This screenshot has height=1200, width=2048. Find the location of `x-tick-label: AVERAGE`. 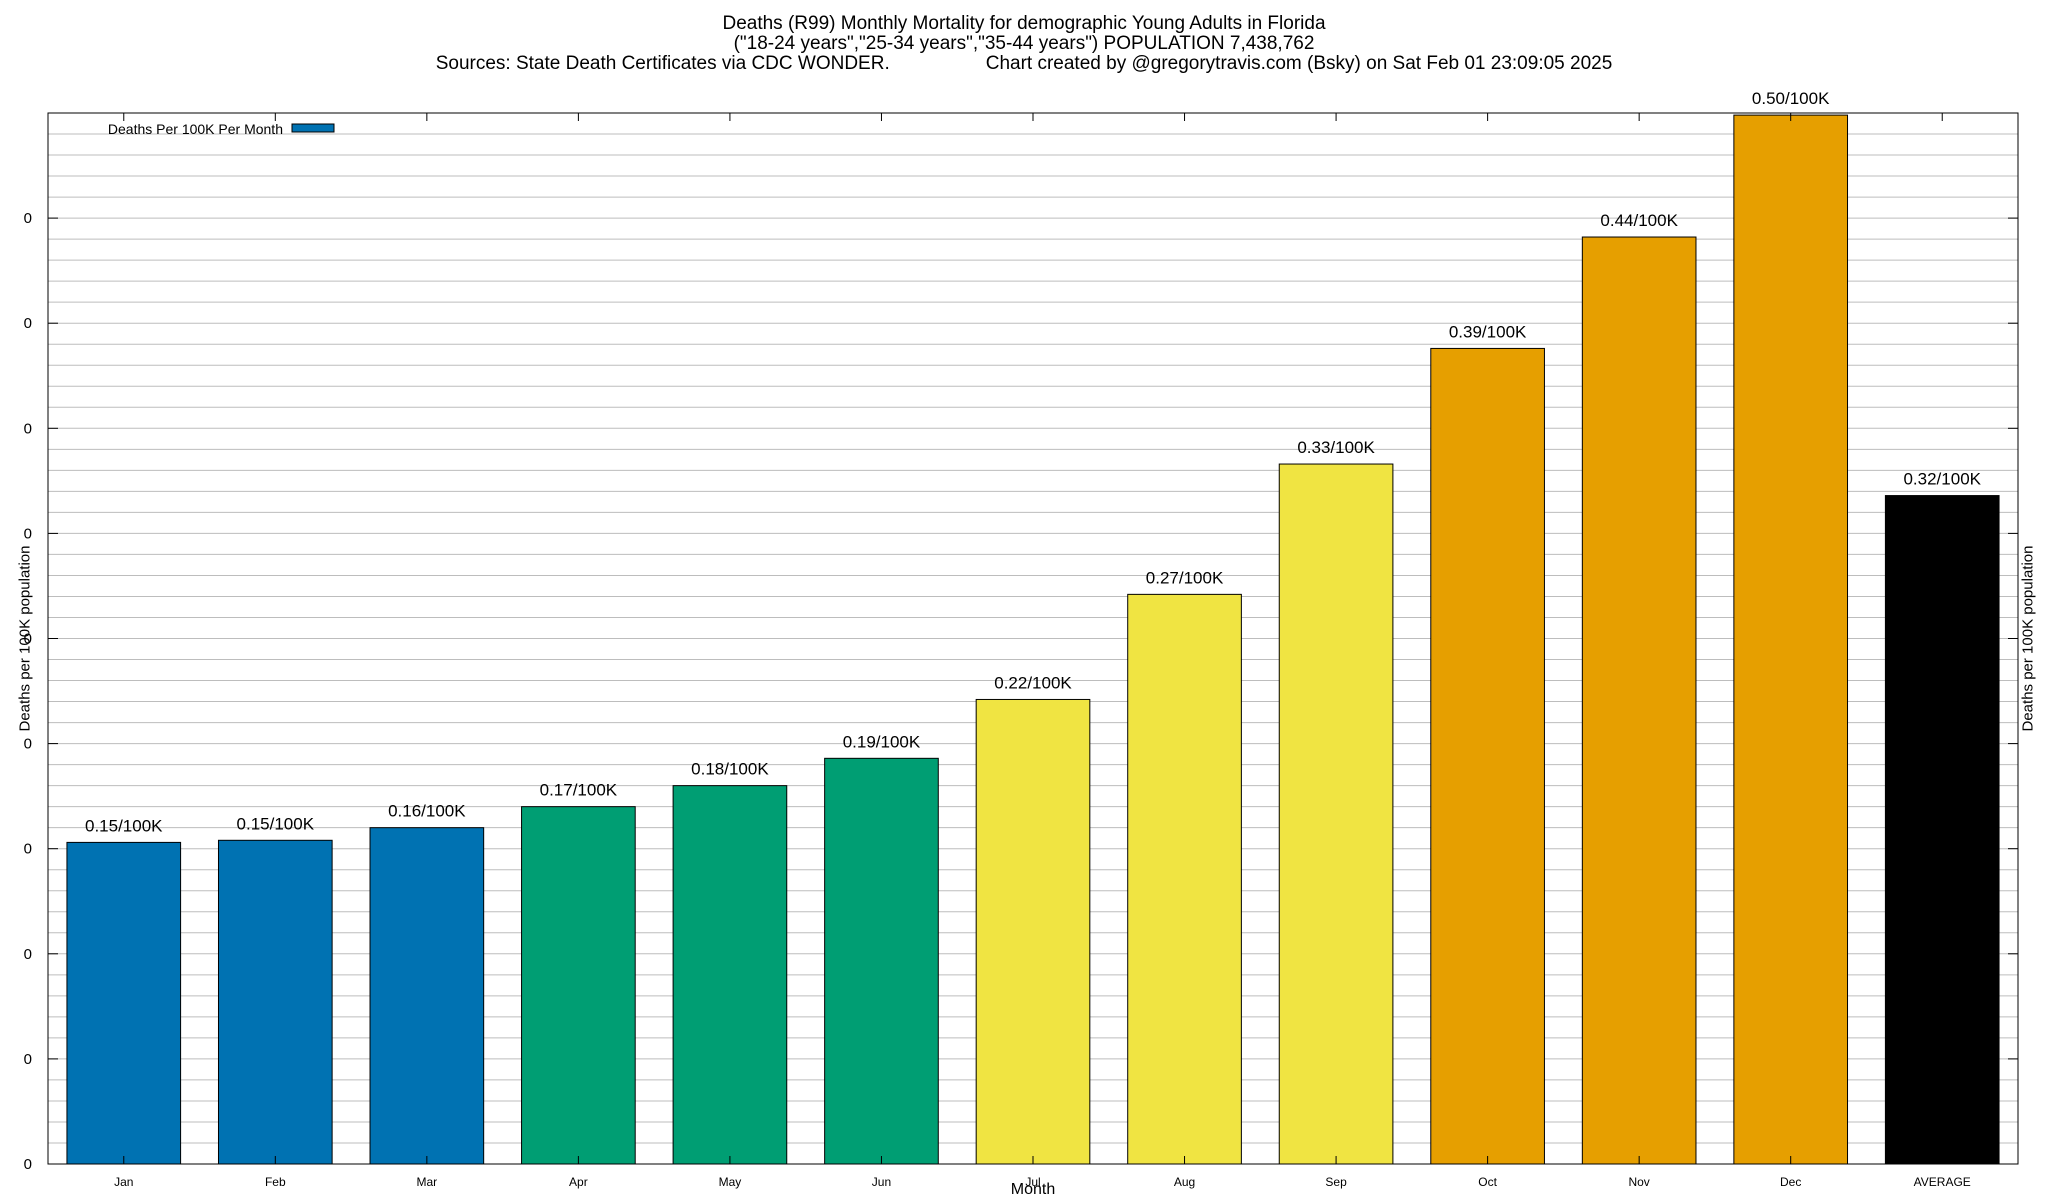

x-tick-label: AVERAGE is located at coordinates (1942, 1182).